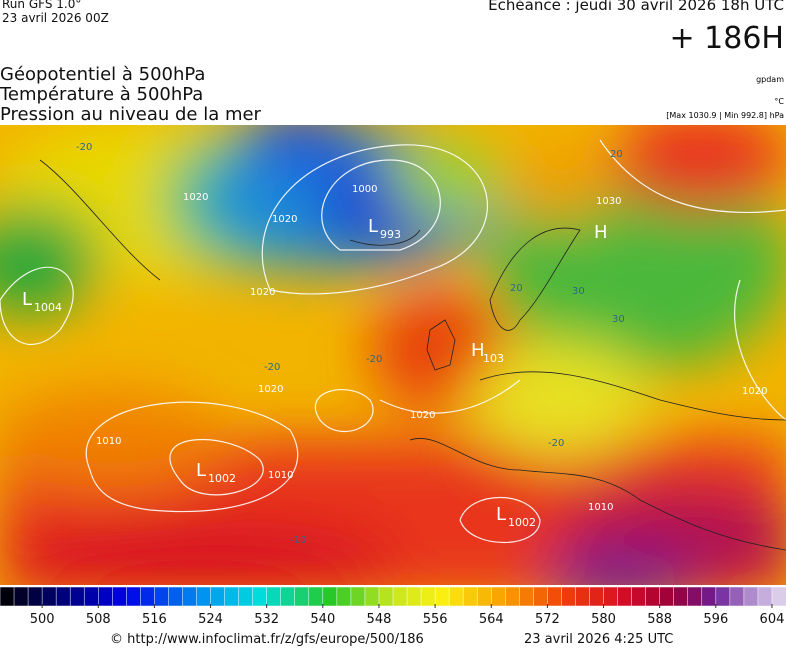  Describe the element at coordinates (727, 38) in the screenshot. I see `lead-time: + 186H` at that location.